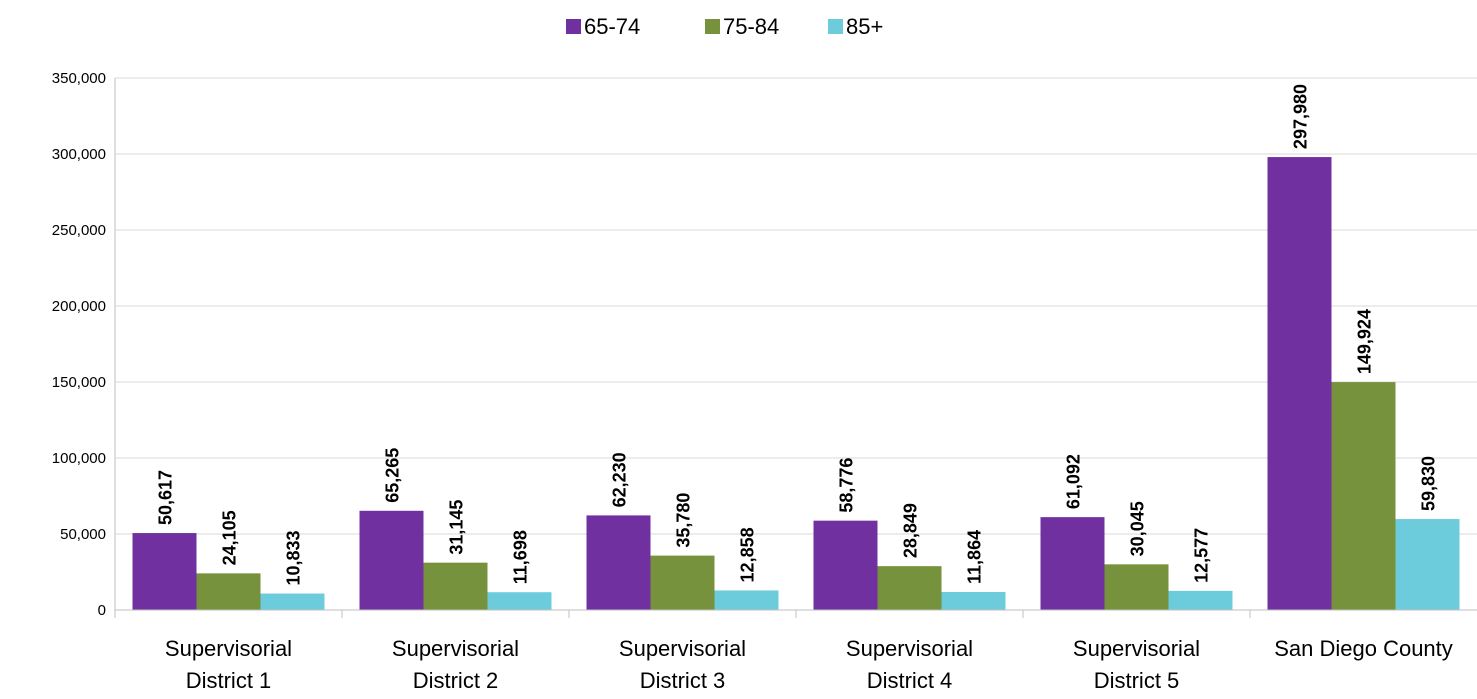 This screenshot has height=699, width=1477. I want to click on y-tick-label: 200,000, so click(79, 306).